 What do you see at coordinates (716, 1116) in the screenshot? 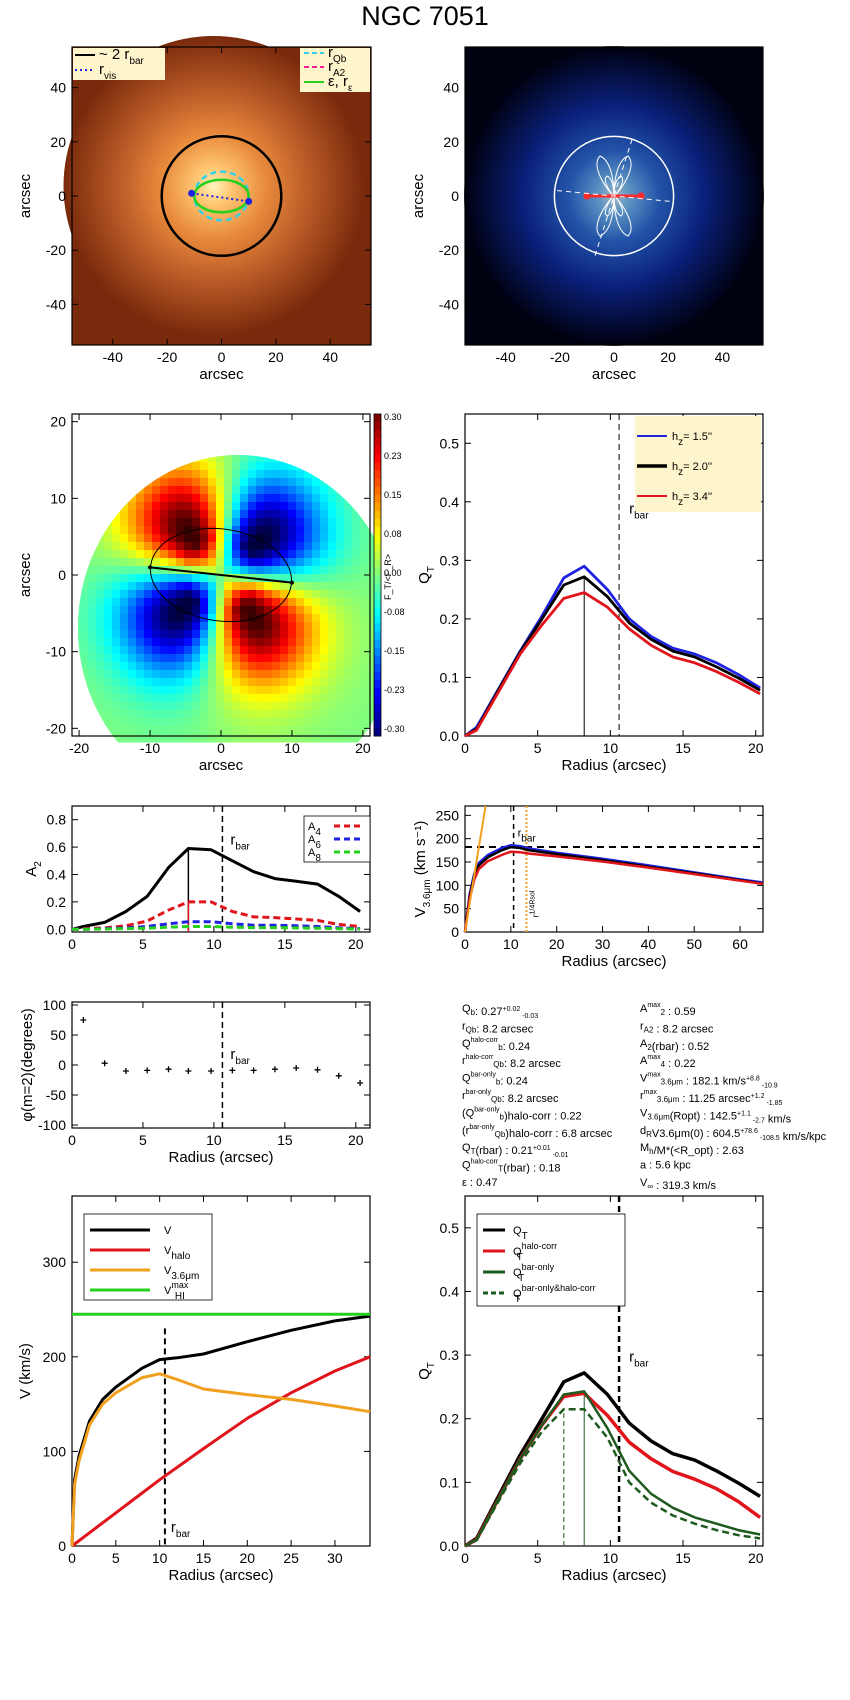
I see `param-right-row: V3.6μm(Ropt) : 142.5+1.1 -2.7 km/s` at bounding box center [716, 1116].